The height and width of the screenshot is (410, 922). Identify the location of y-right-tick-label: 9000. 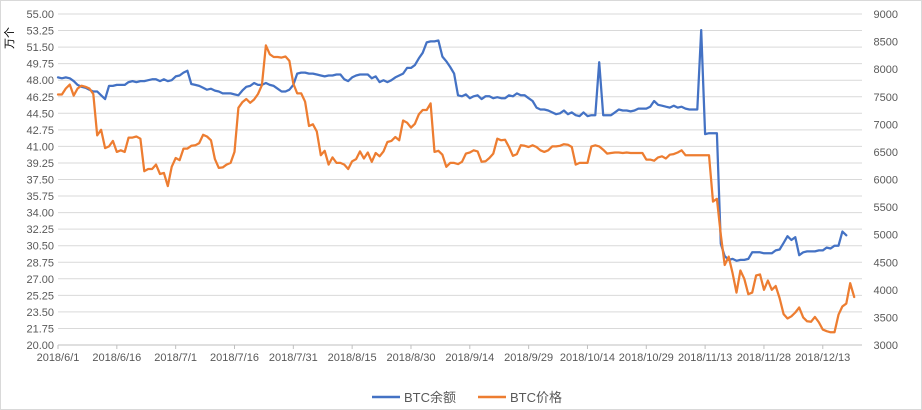
(886, 15).